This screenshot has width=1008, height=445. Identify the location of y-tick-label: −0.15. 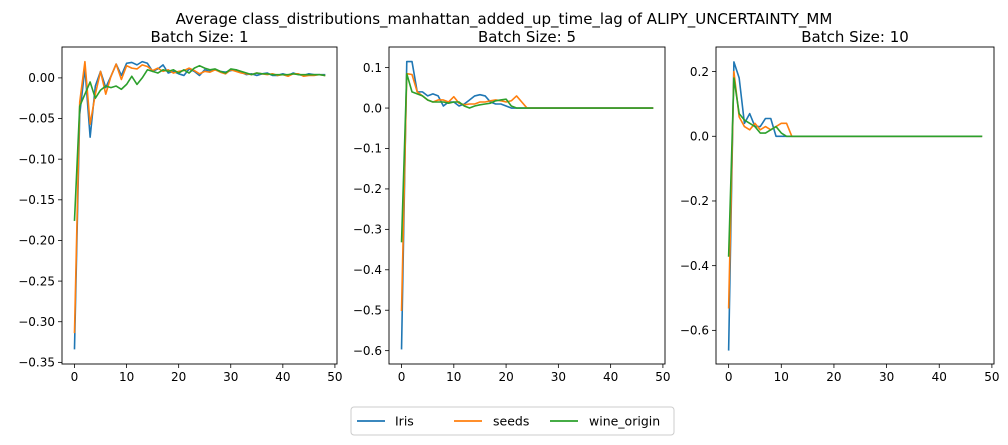
(36, 200).